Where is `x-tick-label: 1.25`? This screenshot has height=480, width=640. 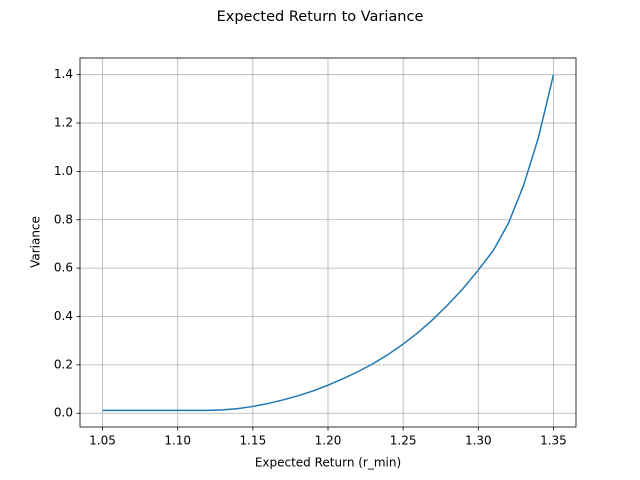
x-tick-label: 1.25 is located at coordinates (403, 441).